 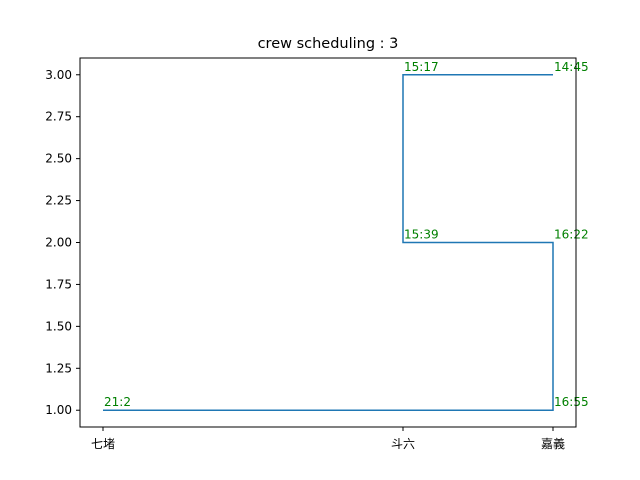 I want to click on y-tick-label: 2.50, so click(x=58, y=159).